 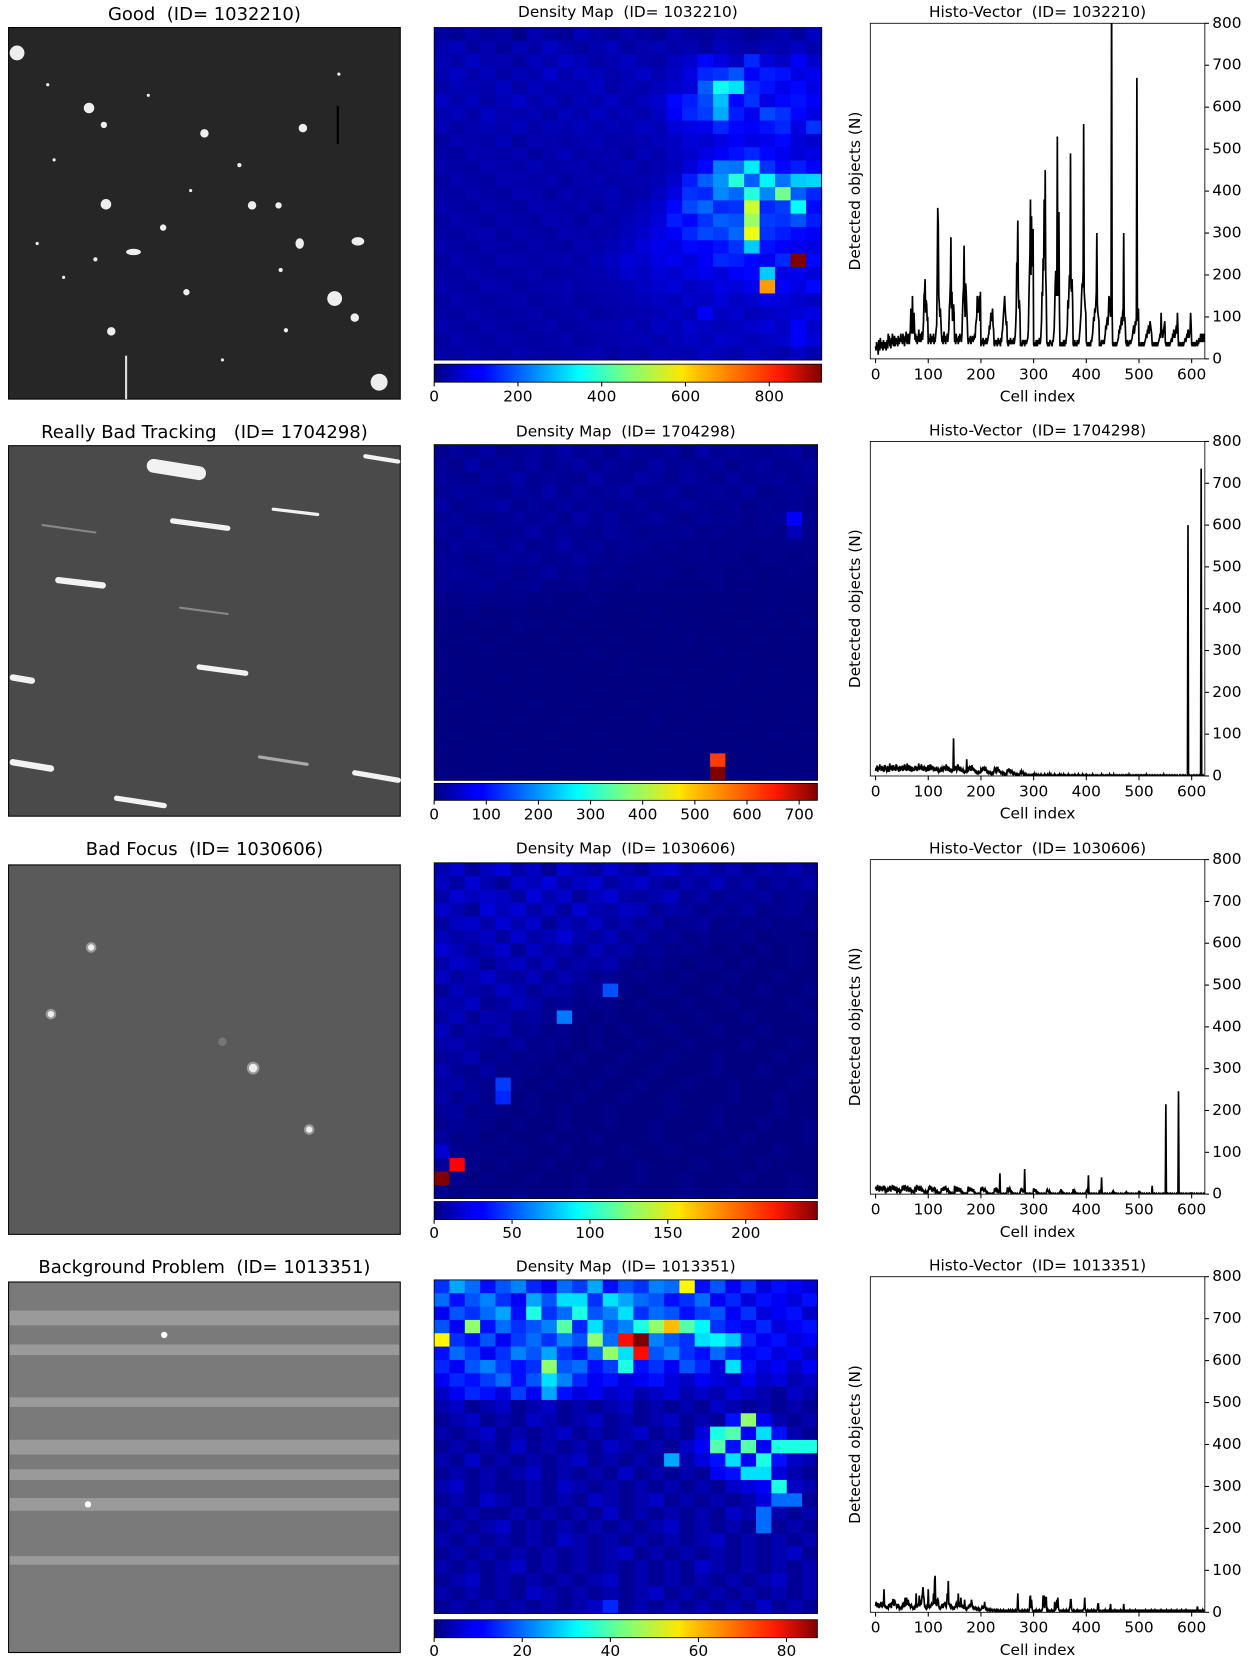 I want to click on y-tick-label: 200, so click(x=1226, y=274).